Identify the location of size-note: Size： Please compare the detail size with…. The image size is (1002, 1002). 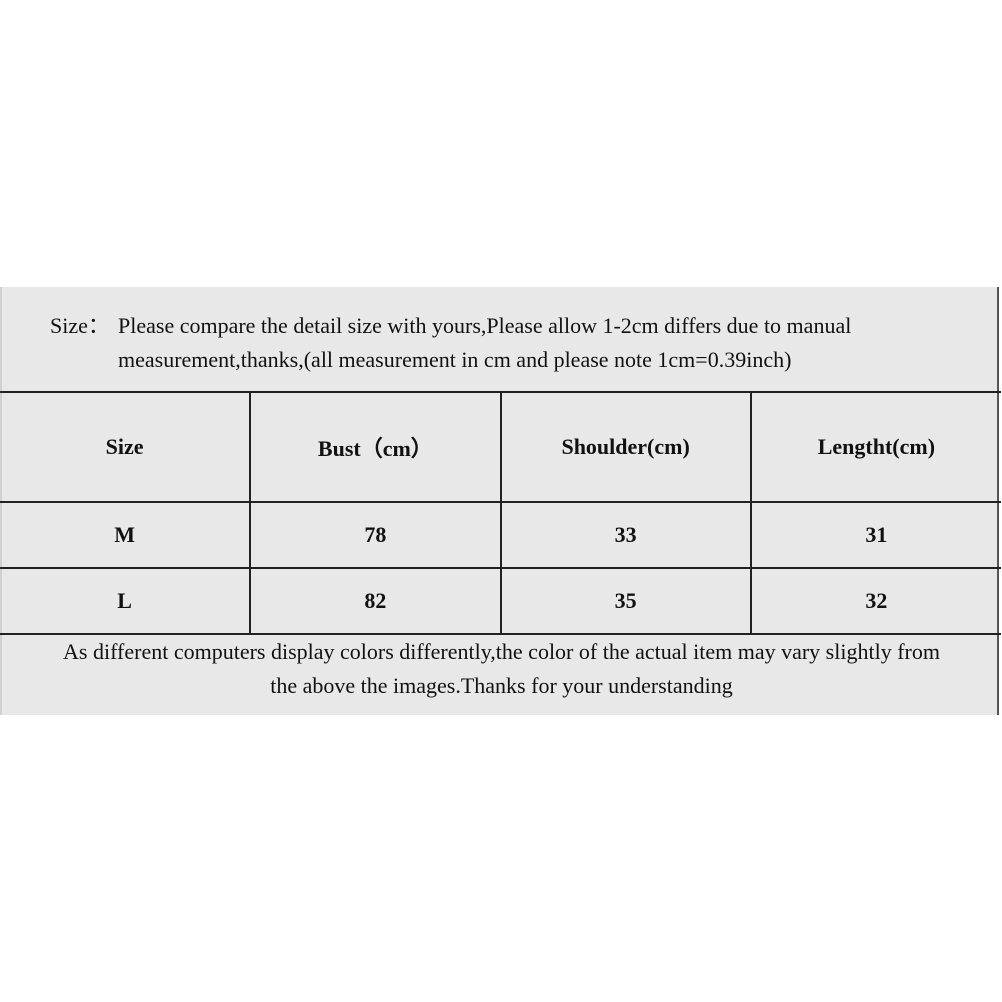
(510, 343).